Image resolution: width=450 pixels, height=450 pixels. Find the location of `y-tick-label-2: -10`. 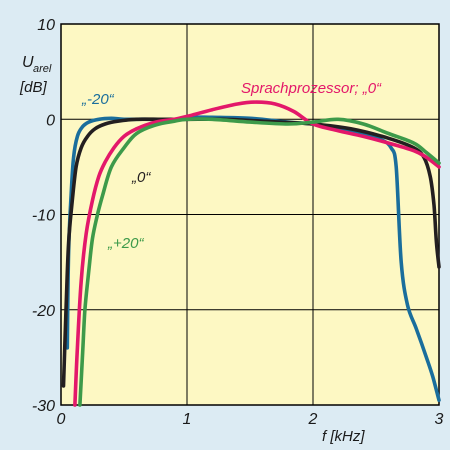

y-tick-label-2: -10 is located at coordinates (43, 216).